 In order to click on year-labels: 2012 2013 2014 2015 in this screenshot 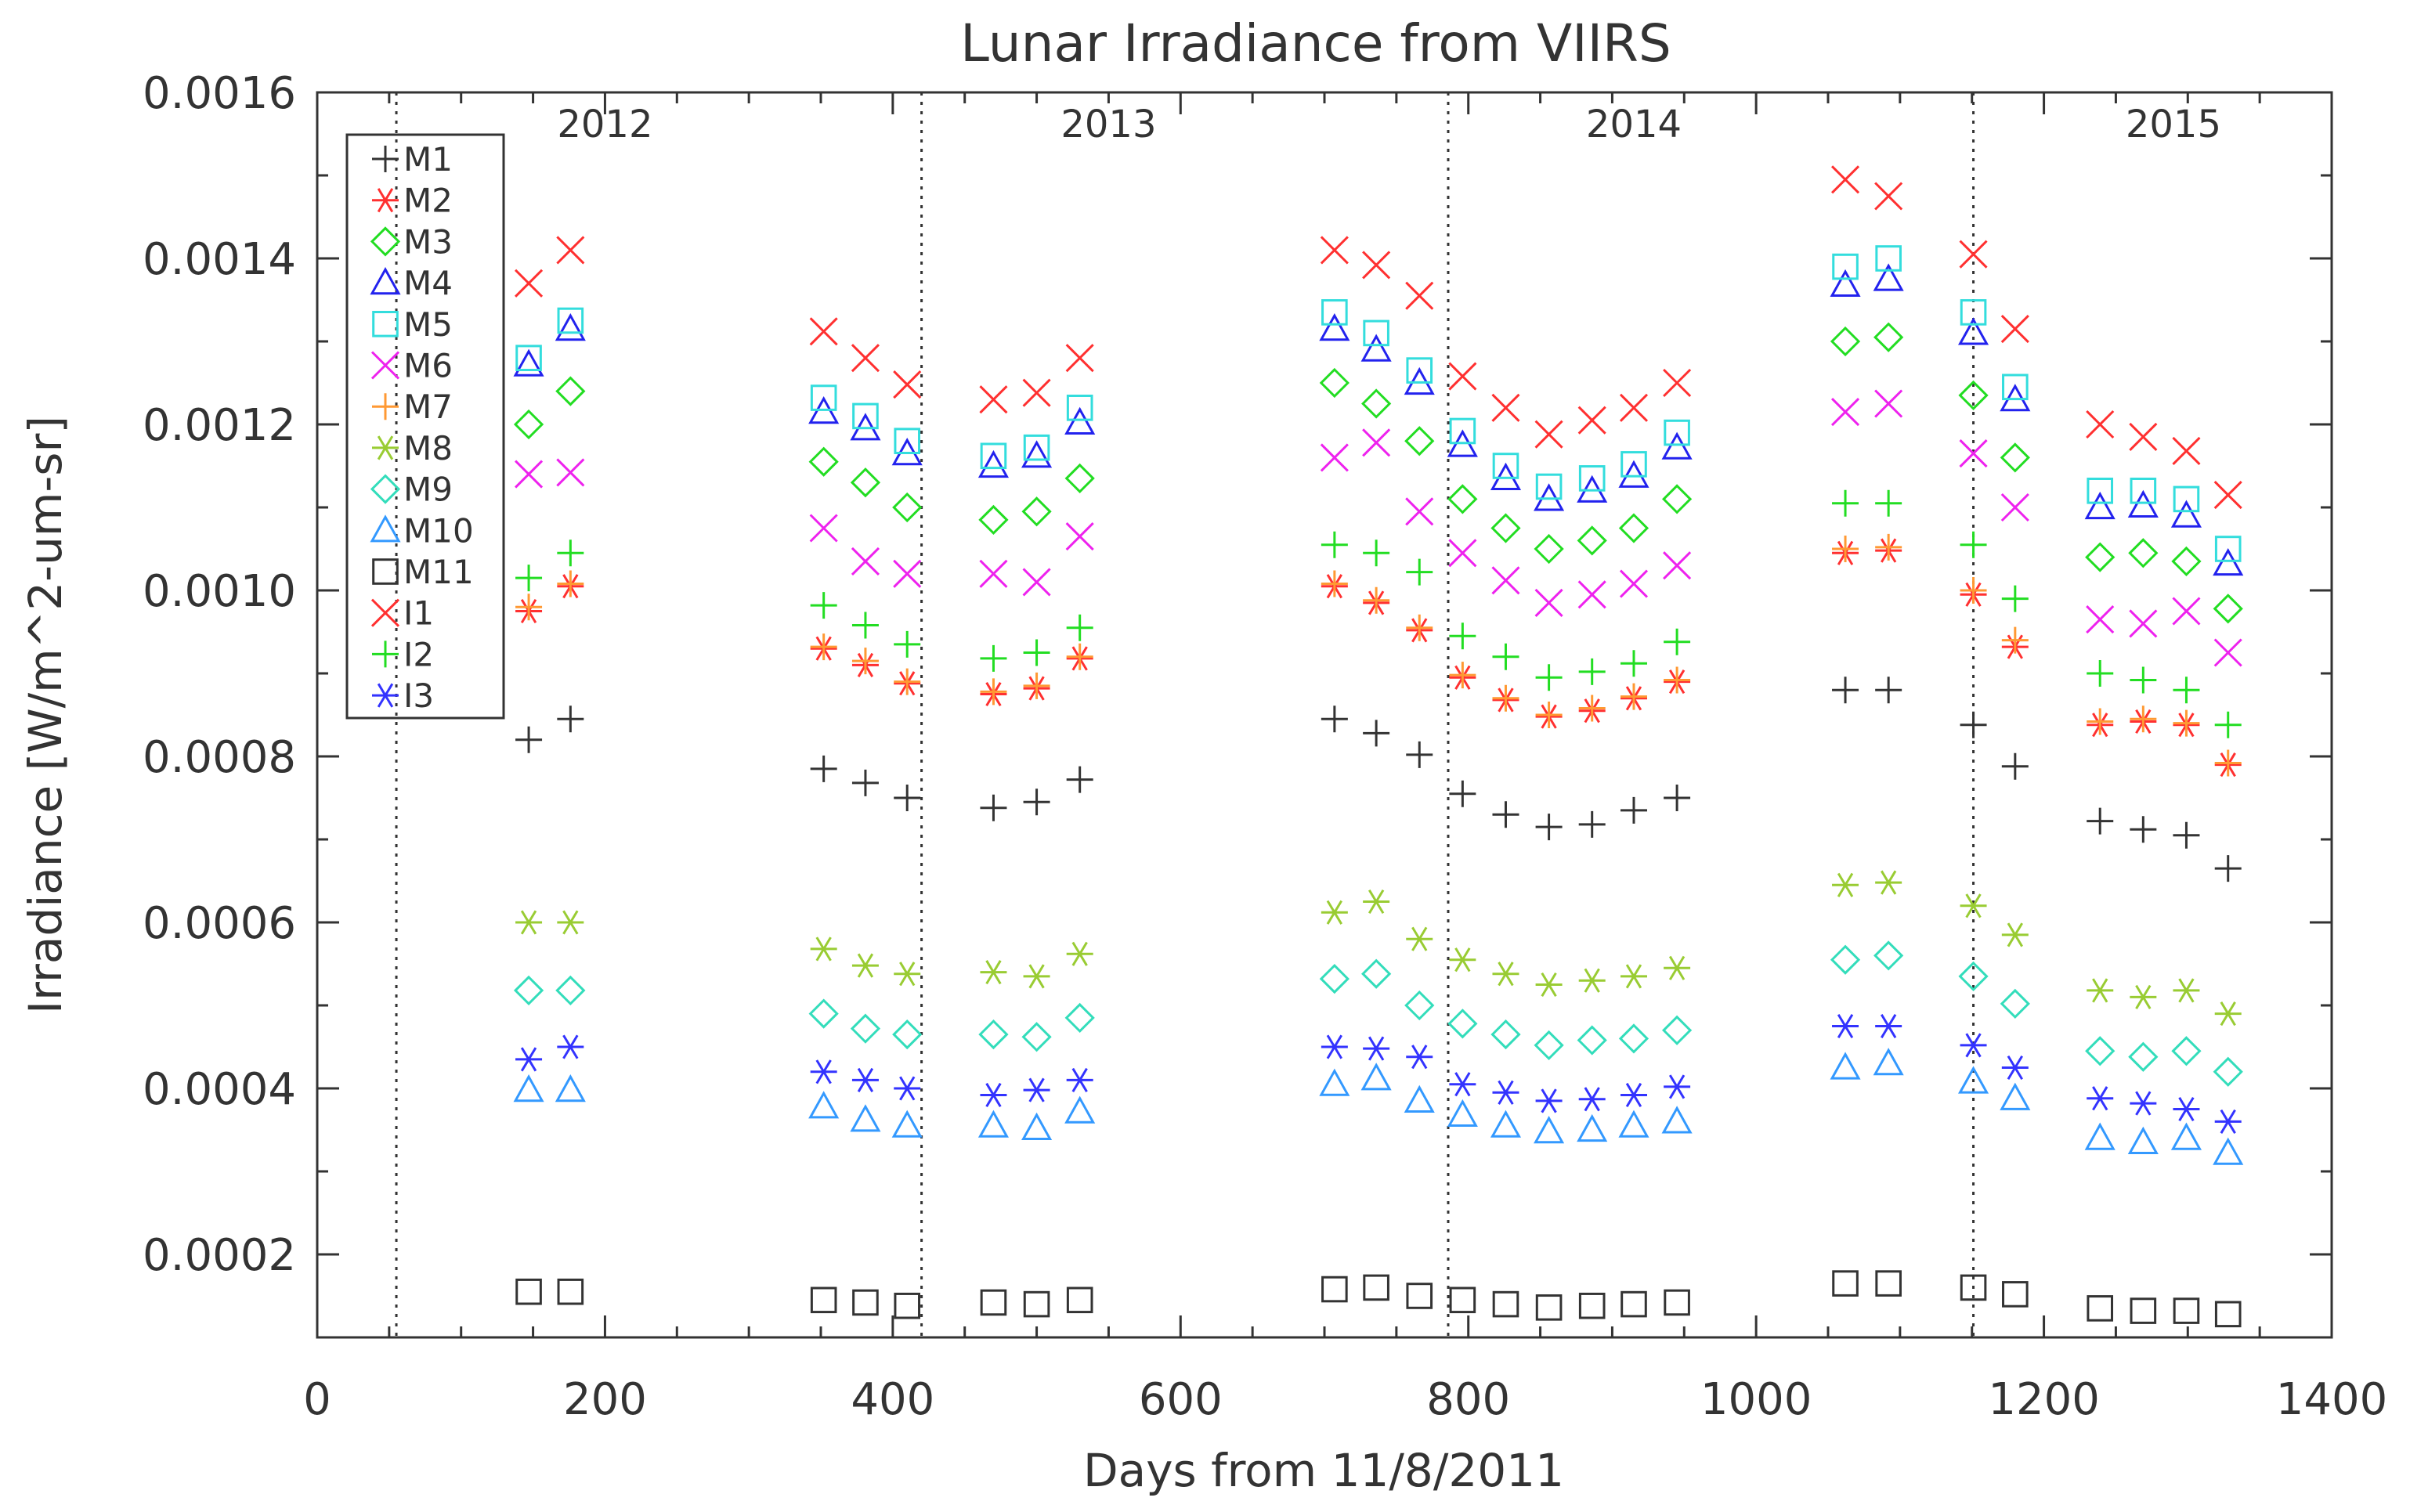, I will do `click(1389, 124)`.